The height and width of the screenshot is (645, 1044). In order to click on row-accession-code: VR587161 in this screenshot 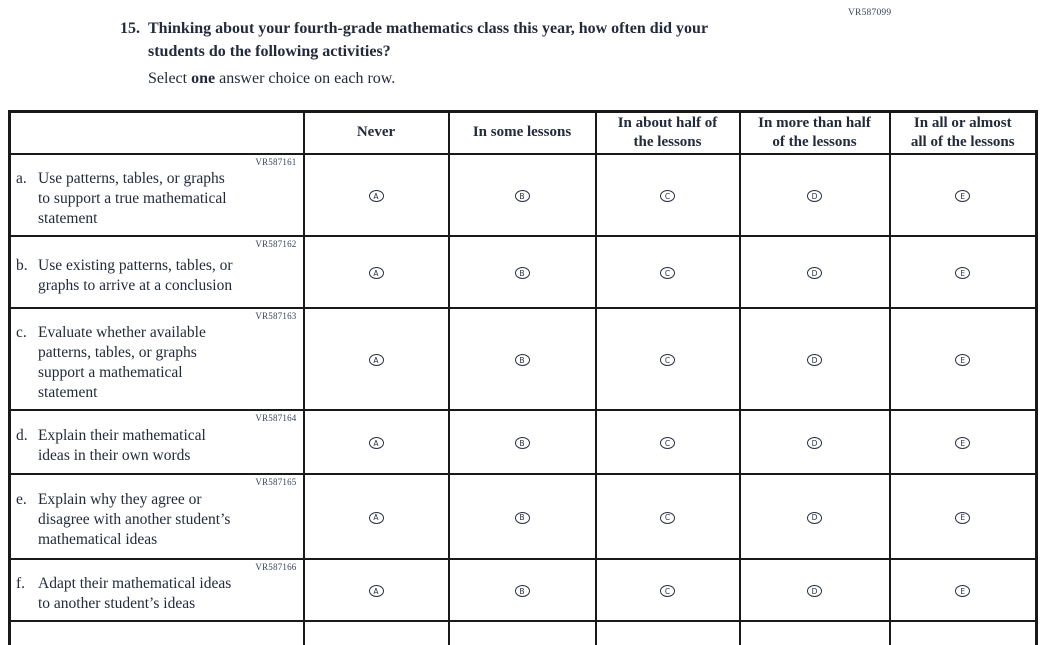, I will do `click(276, 161)`.